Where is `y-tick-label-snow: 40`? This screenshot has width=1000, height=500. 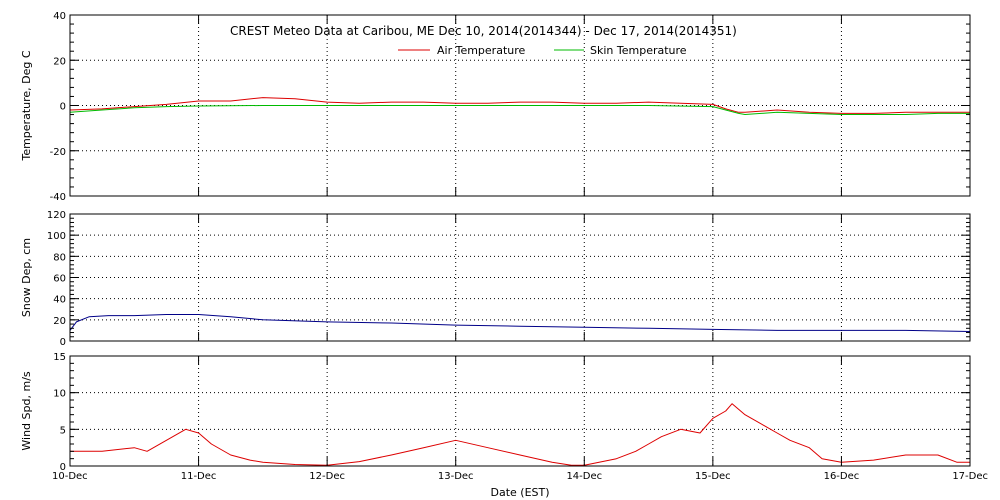 y-tick-label-snow: 40 is located at coordinates (59, 300).